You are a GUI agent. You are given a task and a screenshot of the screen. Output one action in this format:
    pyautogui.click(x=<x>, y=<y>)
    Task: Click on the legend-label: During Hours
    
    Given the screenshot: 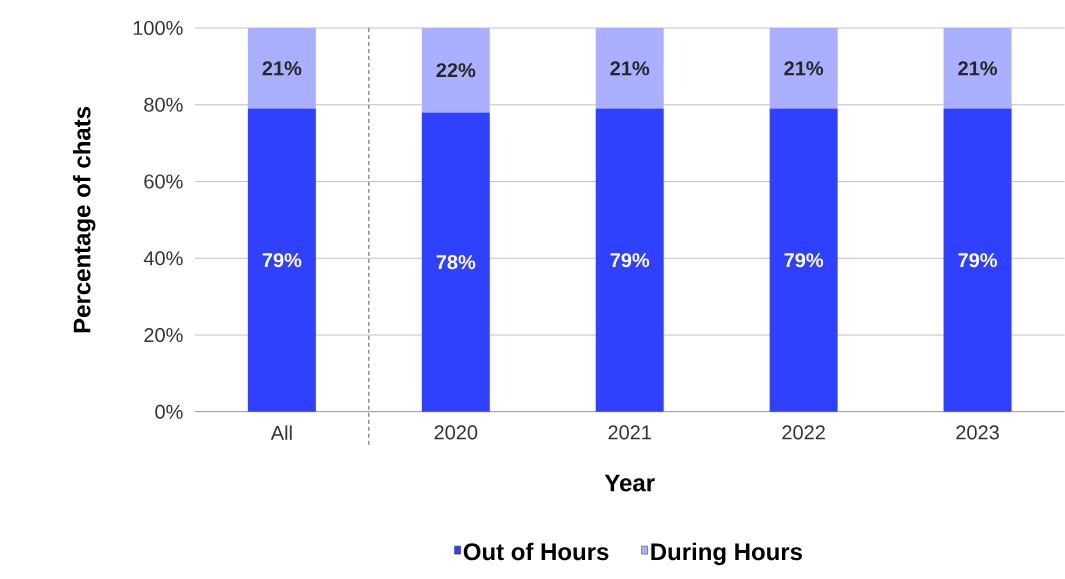 What is the action you would take?
    pyautogui.click(x=727, y=554)
    